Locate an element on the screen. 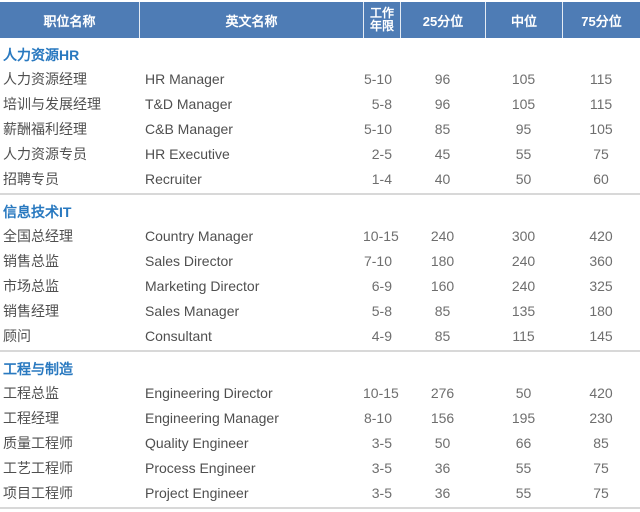 This screenshot has width=640, height=512. english-name-cell: Recruiter is located at coordinates (173, 179).